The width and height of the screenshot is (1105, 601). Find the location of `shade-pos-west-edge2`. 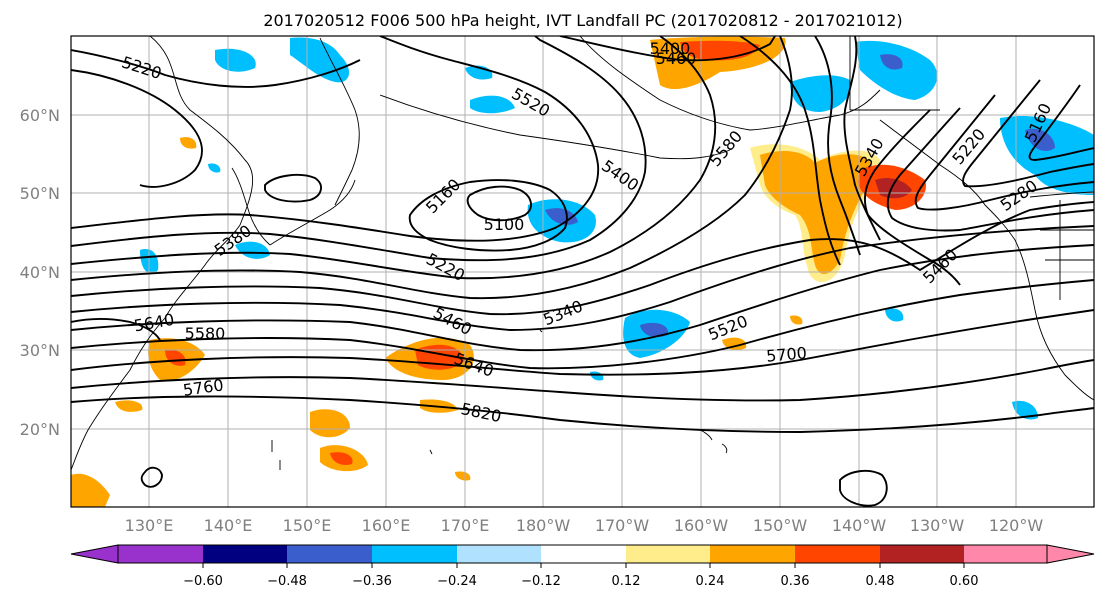

shade-pos-west-edge2 is located at coordinates (129, 406).